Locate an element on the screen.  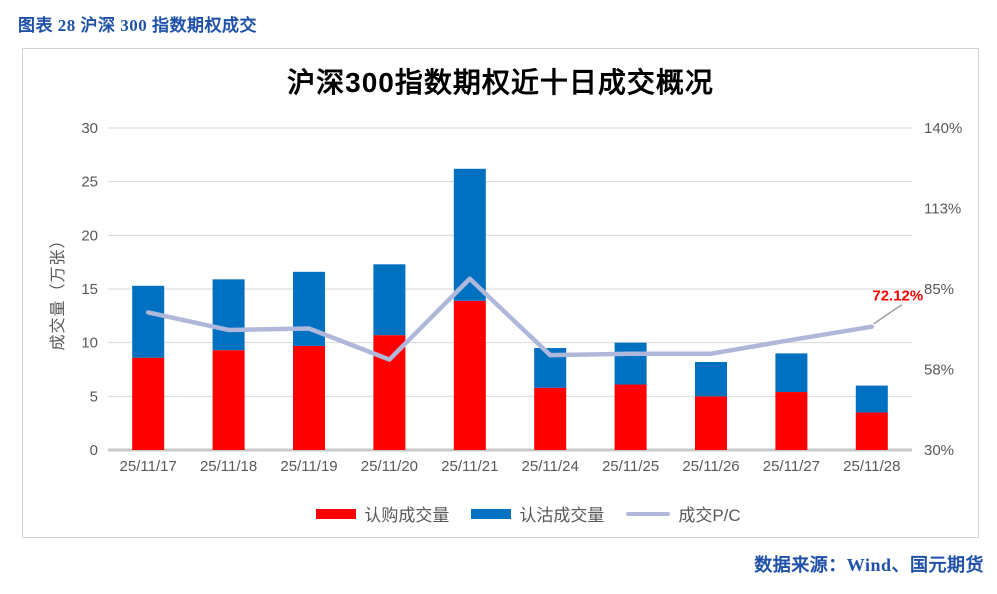
x-category-label: 25/11/19 is located at coordinates (308, 466).